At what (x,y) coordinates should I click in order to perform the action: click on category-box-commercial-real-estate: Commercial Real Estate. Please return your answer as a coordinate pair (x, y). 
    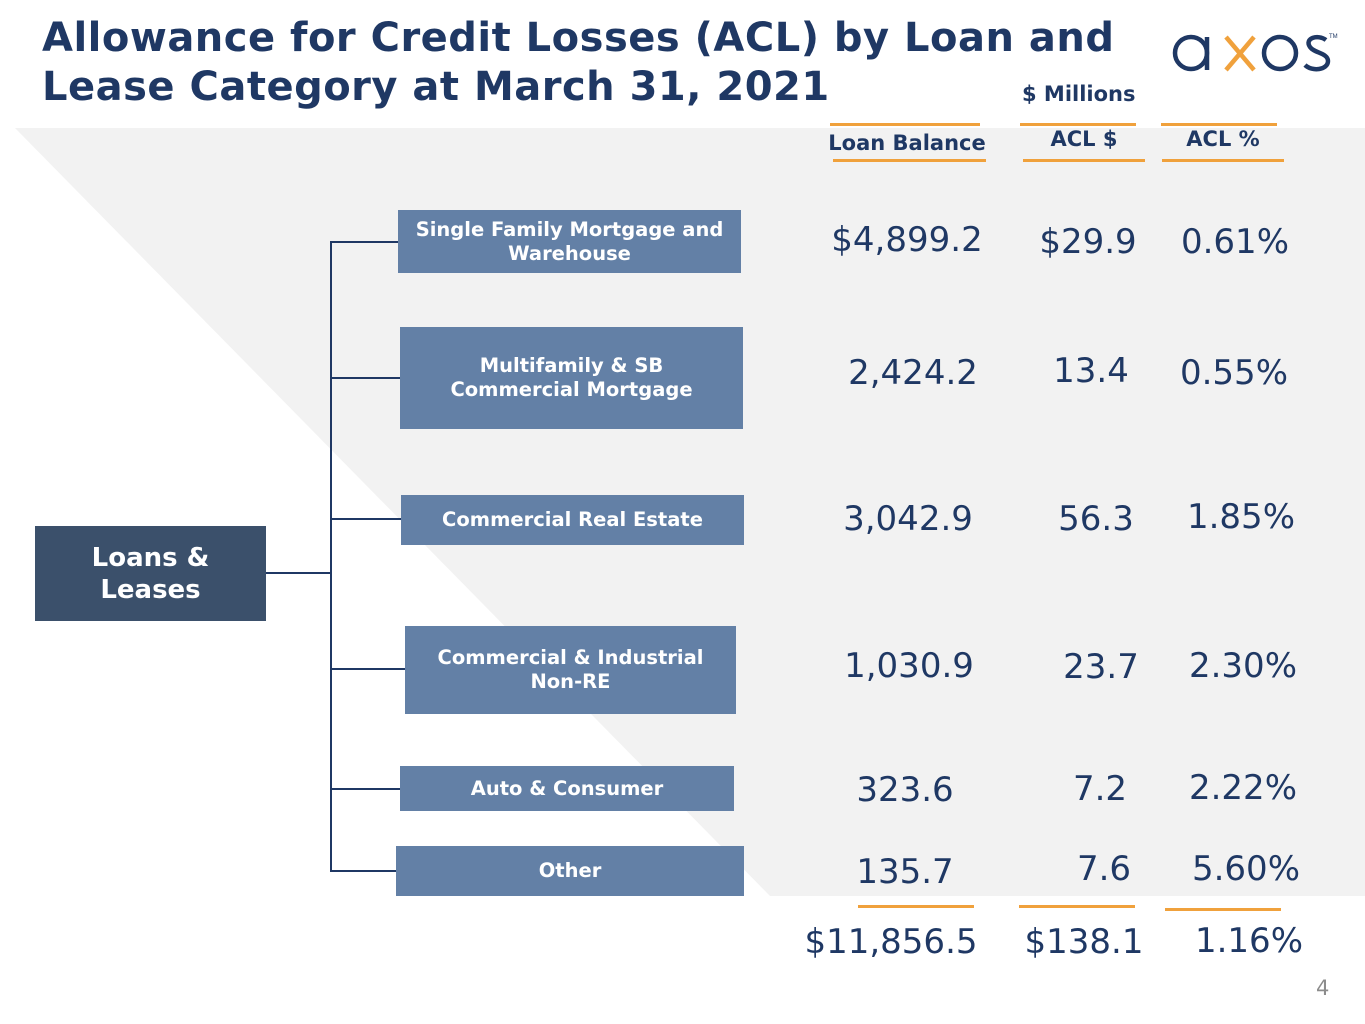
    Looking at the image, I should click on (572, 520).